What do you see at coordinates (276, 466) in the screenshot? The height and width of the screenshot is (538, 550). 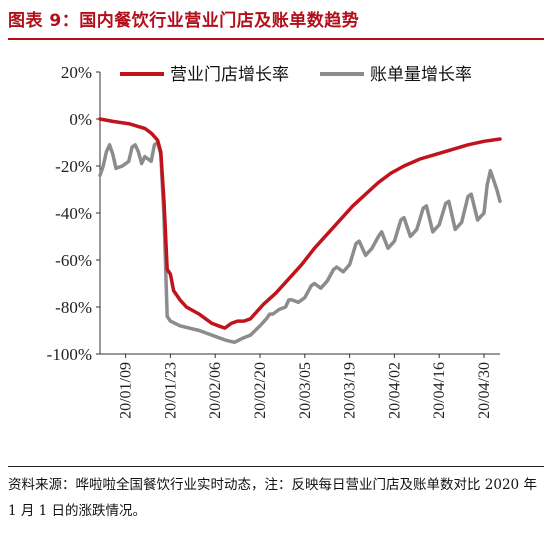 I see `source-rule` at bounding box center [276, 466].